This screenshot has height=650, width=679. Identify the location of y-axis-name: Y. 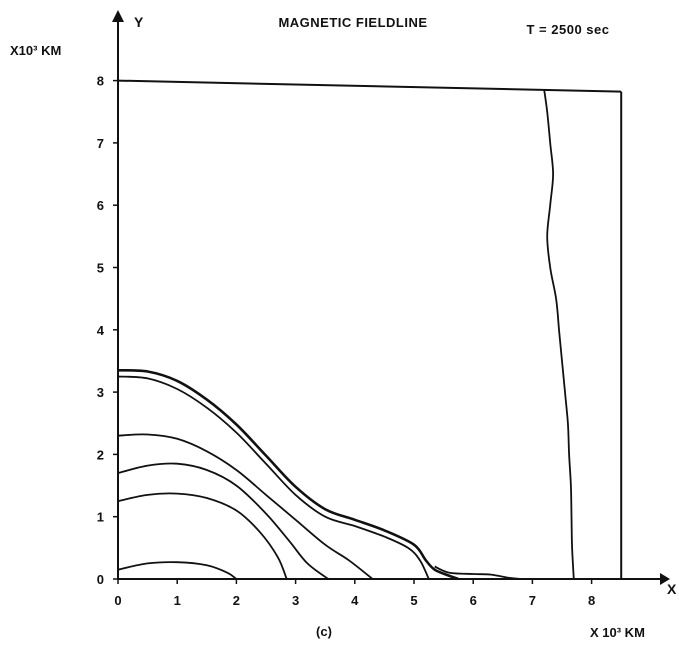
(139, 22).